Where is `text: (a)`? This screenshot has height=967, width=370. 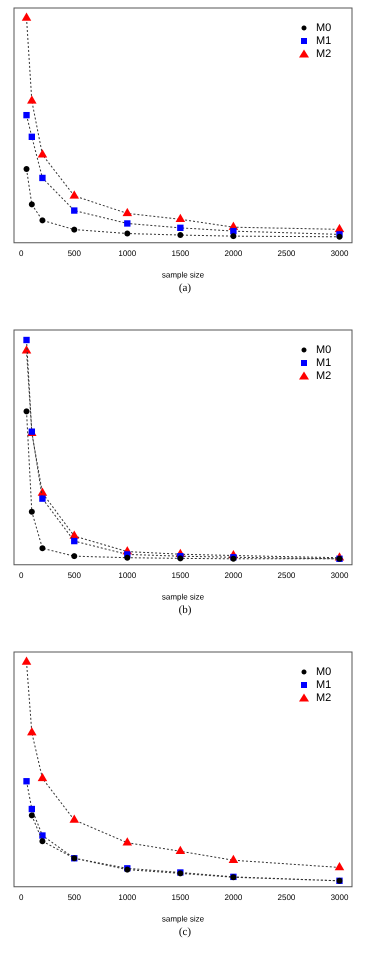
text: (a) is located at coordinates (185, 288).